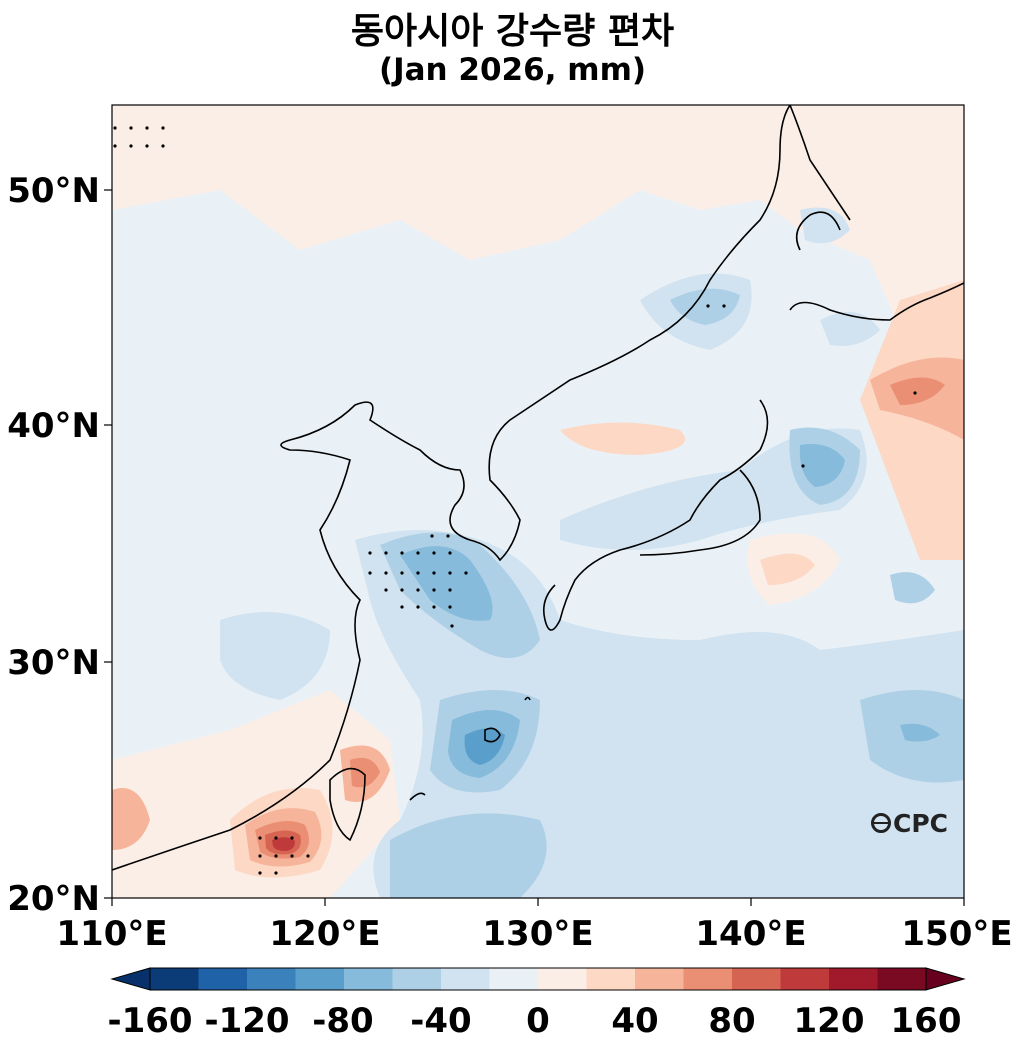 The width and height of the screenshot is (1025, 1050). What do you see at coordinates (53, 545) in the screenshot?
I see `lat-labels: 50°N 40°N 30°N 20°N` at bounding box center [53, 545].